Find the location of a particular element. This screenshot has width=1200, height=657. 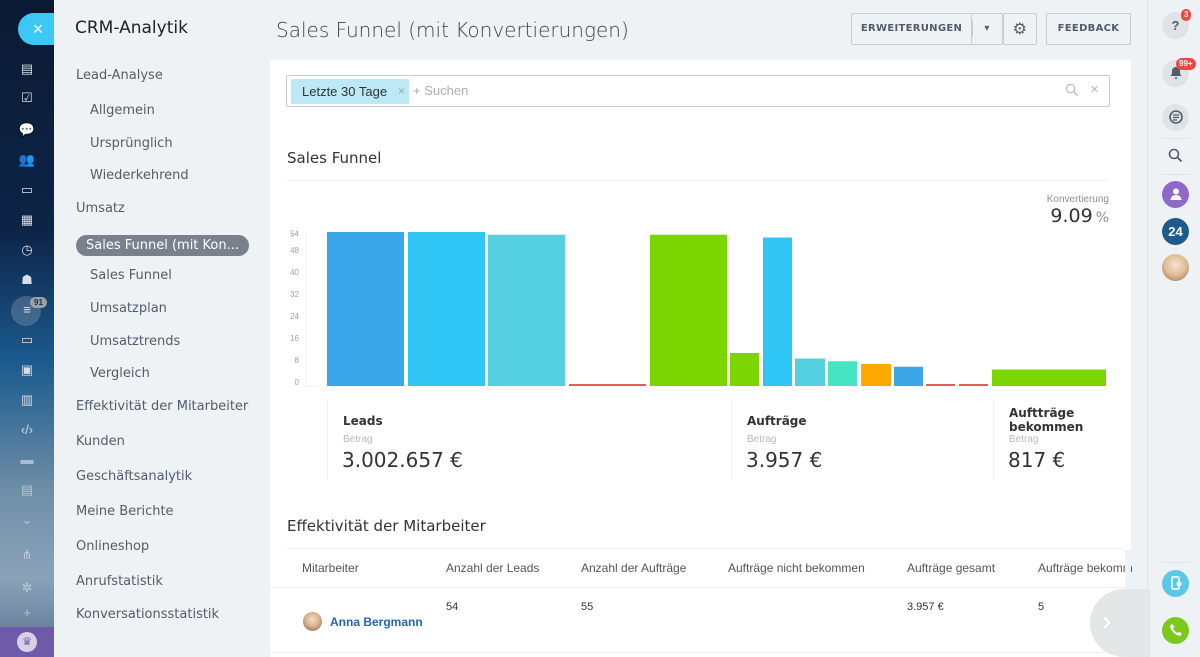

column-header: Aufträge bekomm is located at coordinates (1085, 568).